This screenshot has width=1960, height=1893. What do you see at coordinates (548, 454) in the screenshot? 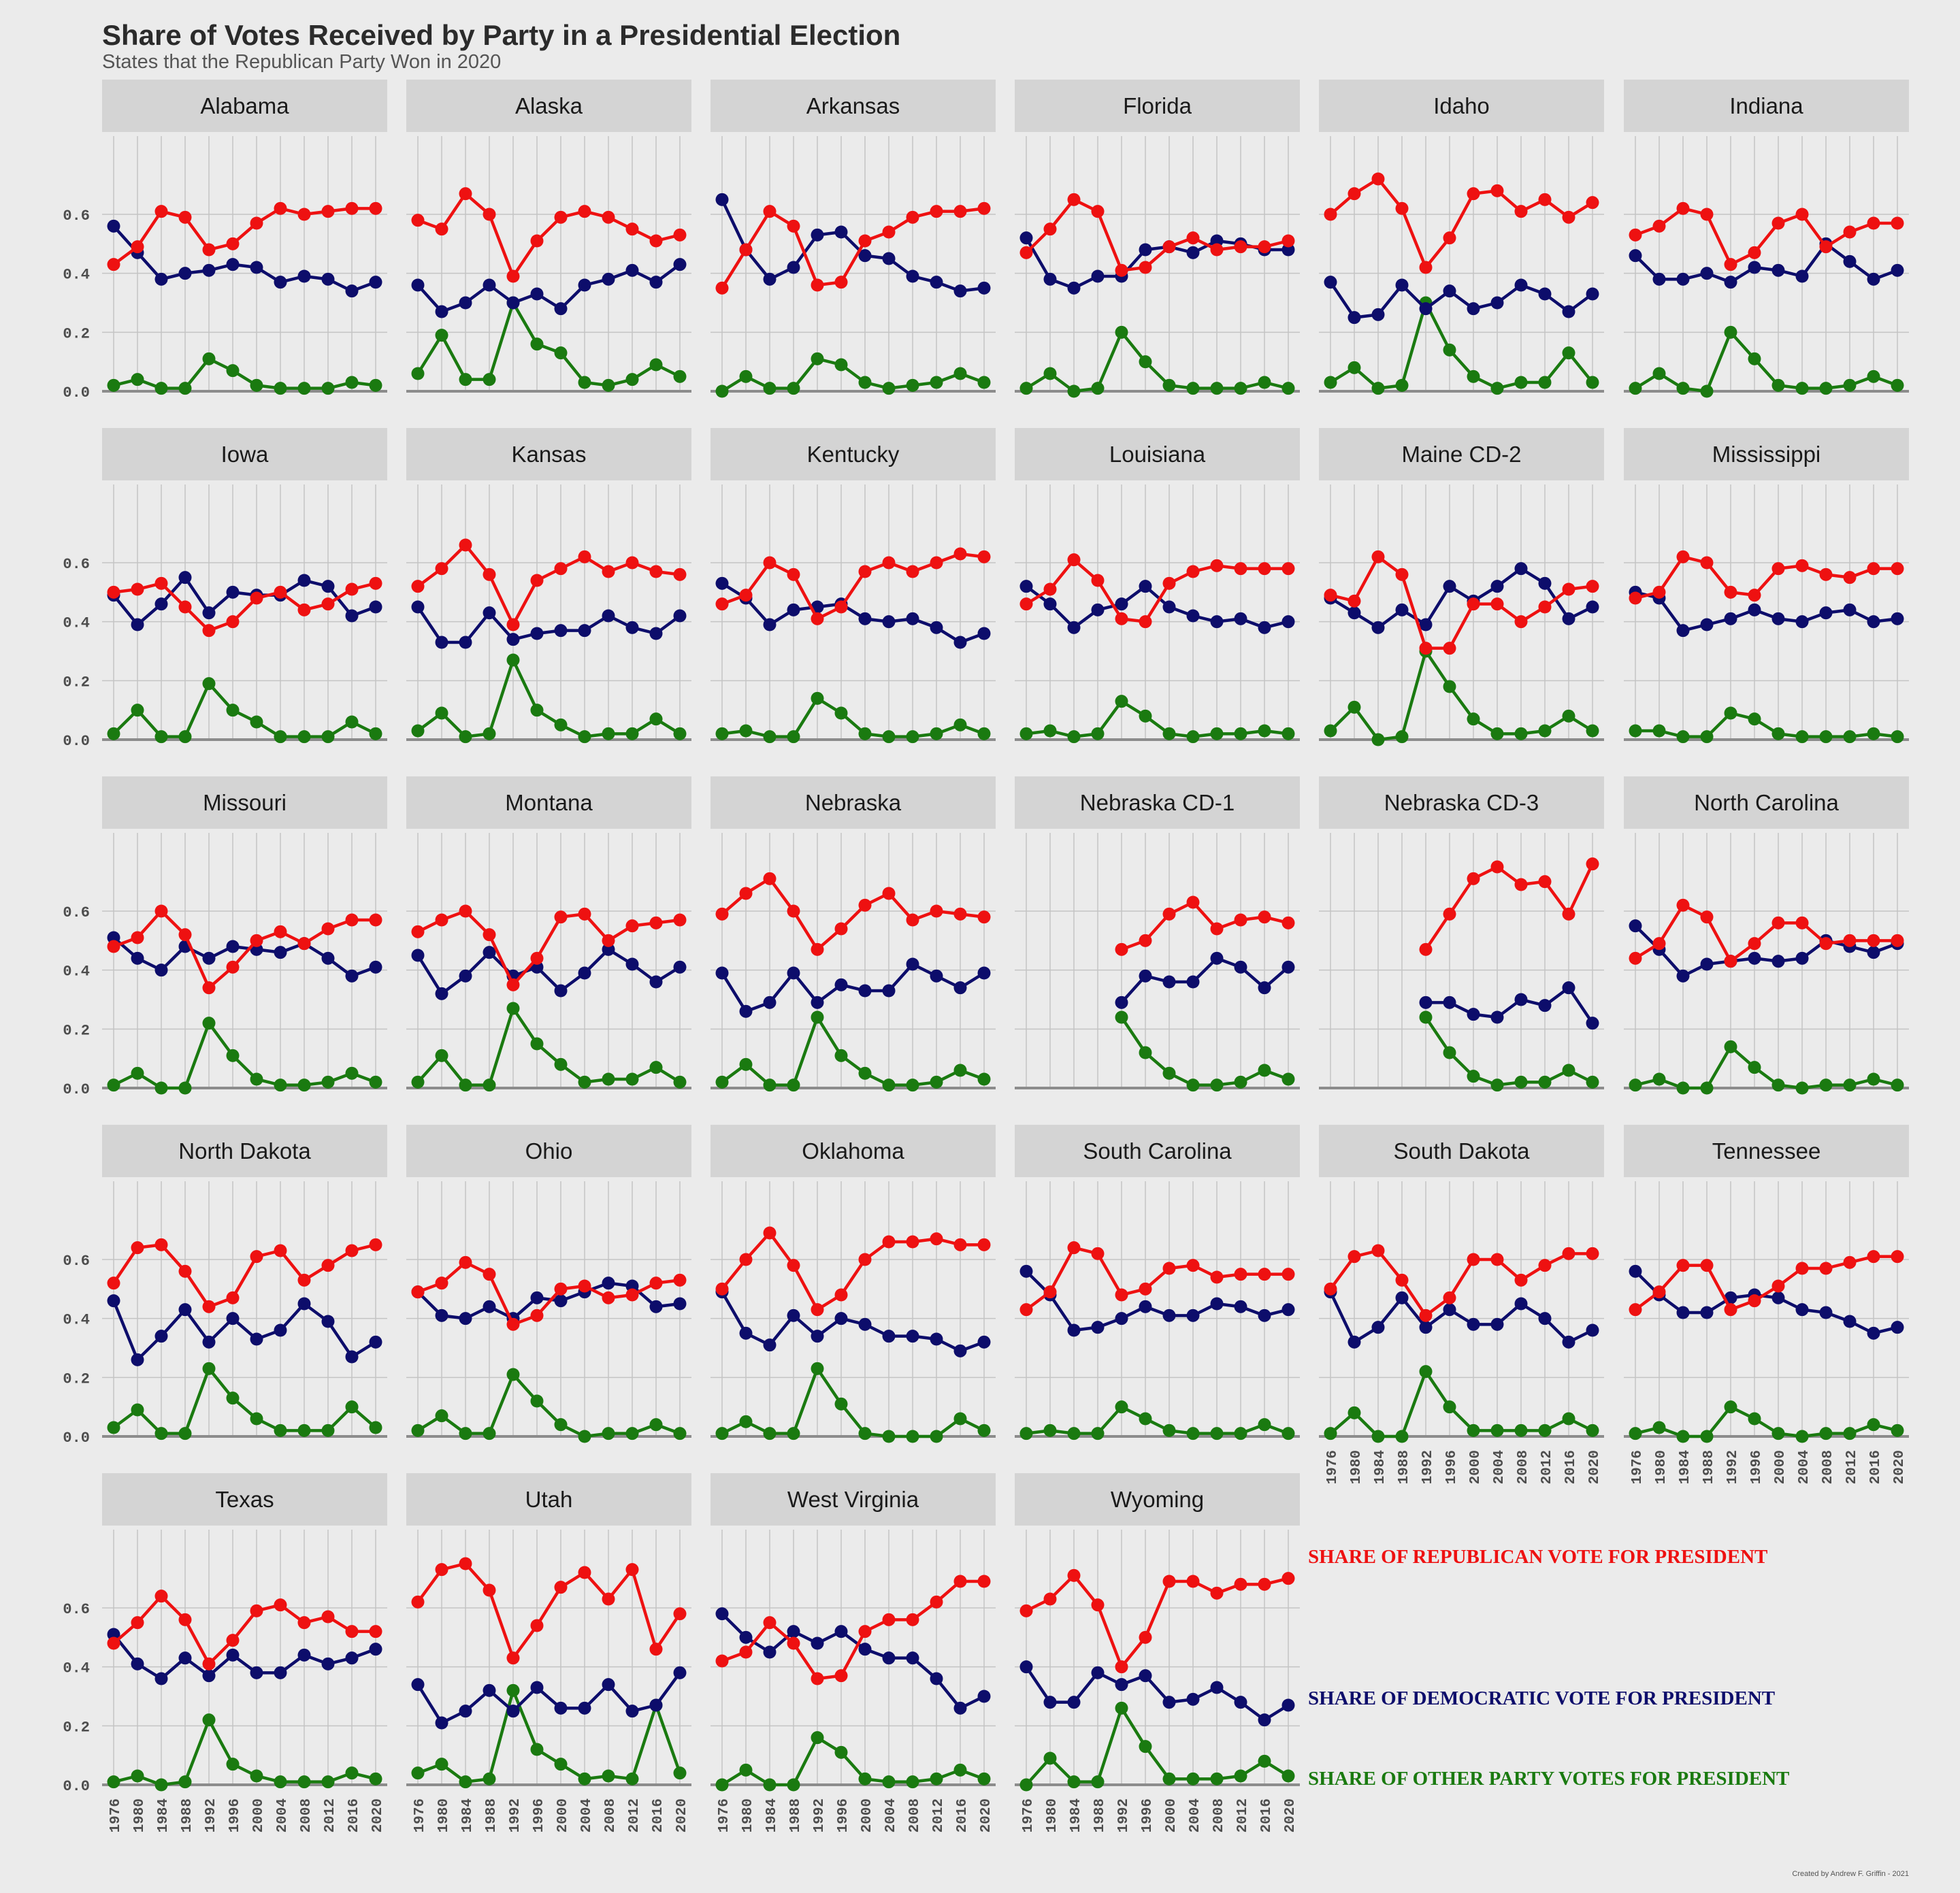
I see `facet-strip` at bounding box center [548, 454].